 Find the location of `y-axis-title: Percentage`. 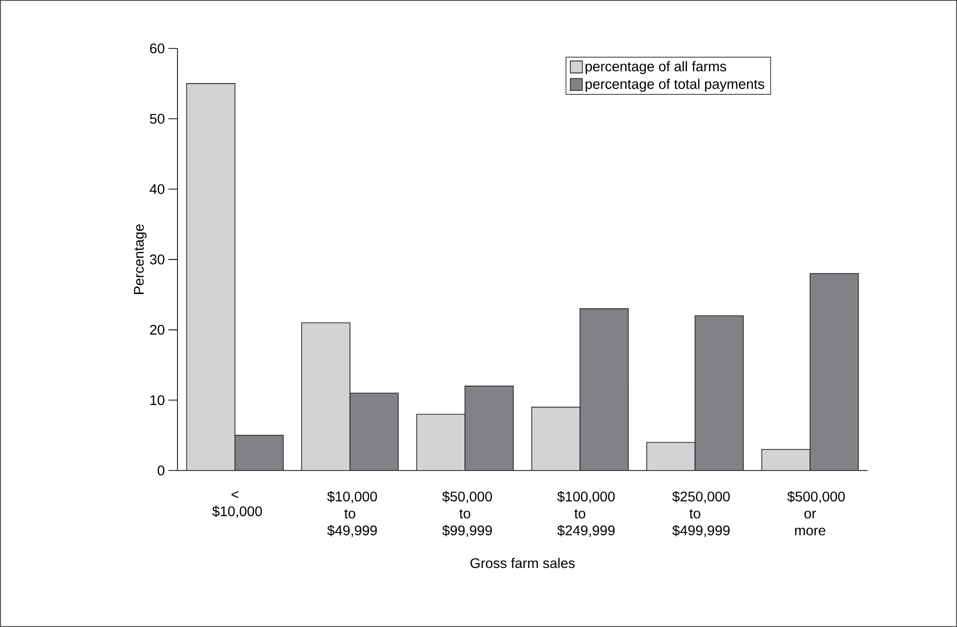

y-axis-title: Percentage is located at coordinates (140, 259).